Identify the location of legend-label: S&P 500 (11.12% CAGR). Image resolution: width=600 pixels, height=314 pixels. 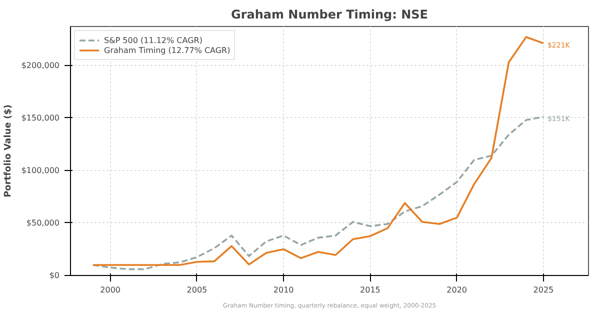
(153, 40).